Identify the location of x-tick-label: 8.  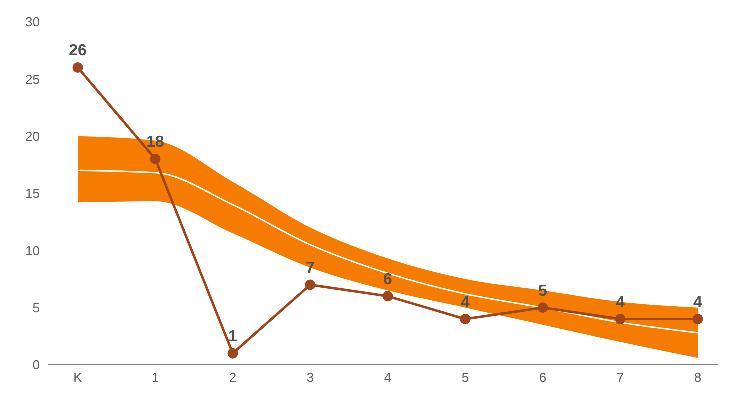
(698, 378).